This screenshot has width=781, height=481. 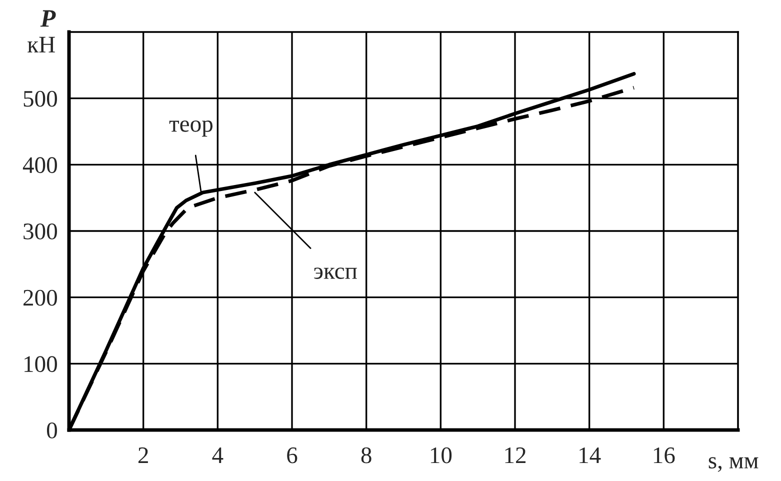 What do you see at coordinates (40, 231) in the screenshot?
I see `y-tick-label: 300` at bounding box center [40, 231].